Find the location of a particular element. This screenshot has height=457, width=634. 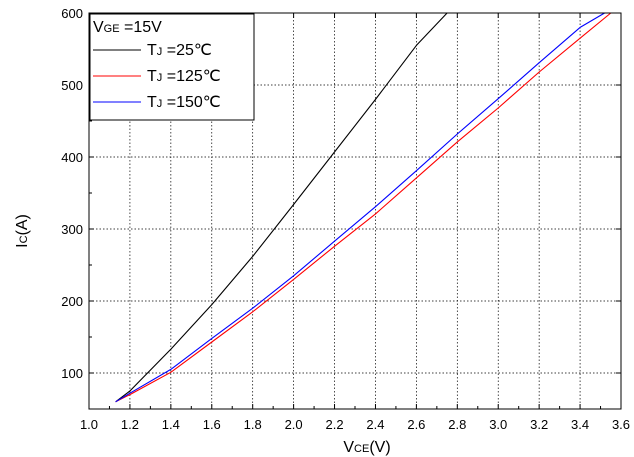

legend-label: TJ =125℃ is located at coordinates (184, 76).